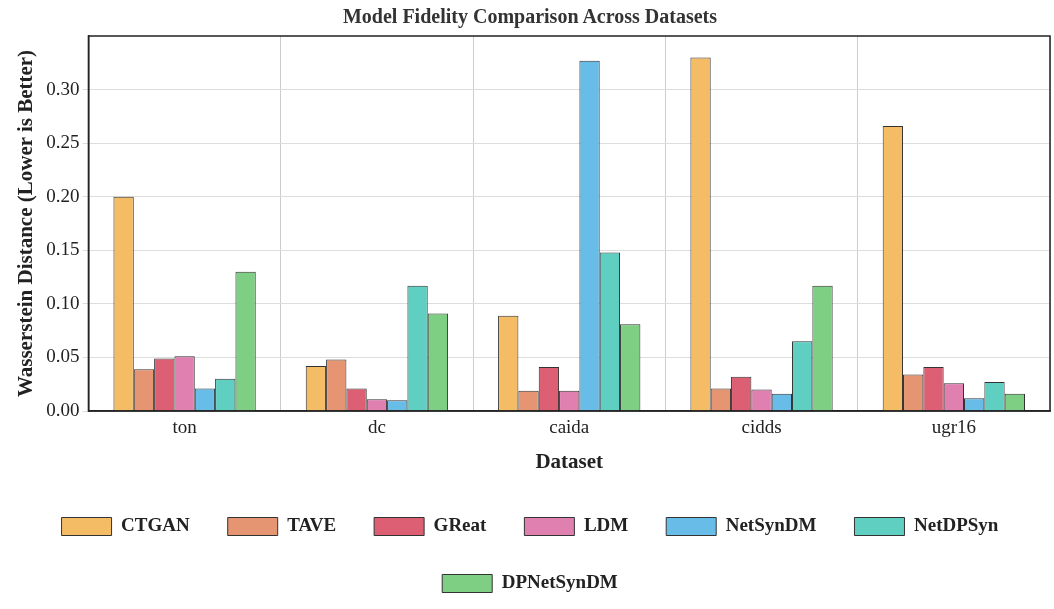  What do you see at coordinates (63, 409) in the screenshot?
I see `y-tick-label: 0.00` at bounding box center [63, 409].